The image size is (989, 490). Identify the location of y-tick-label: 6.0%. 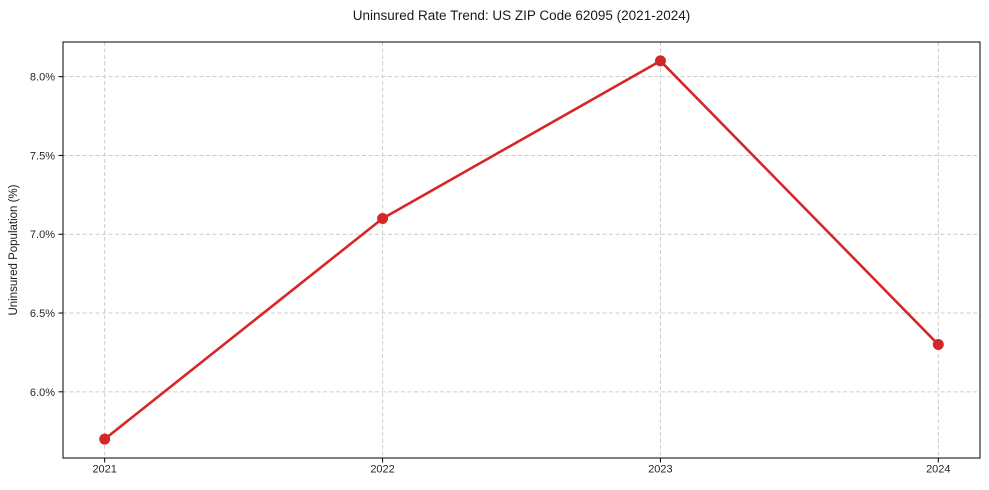
(42, 393).